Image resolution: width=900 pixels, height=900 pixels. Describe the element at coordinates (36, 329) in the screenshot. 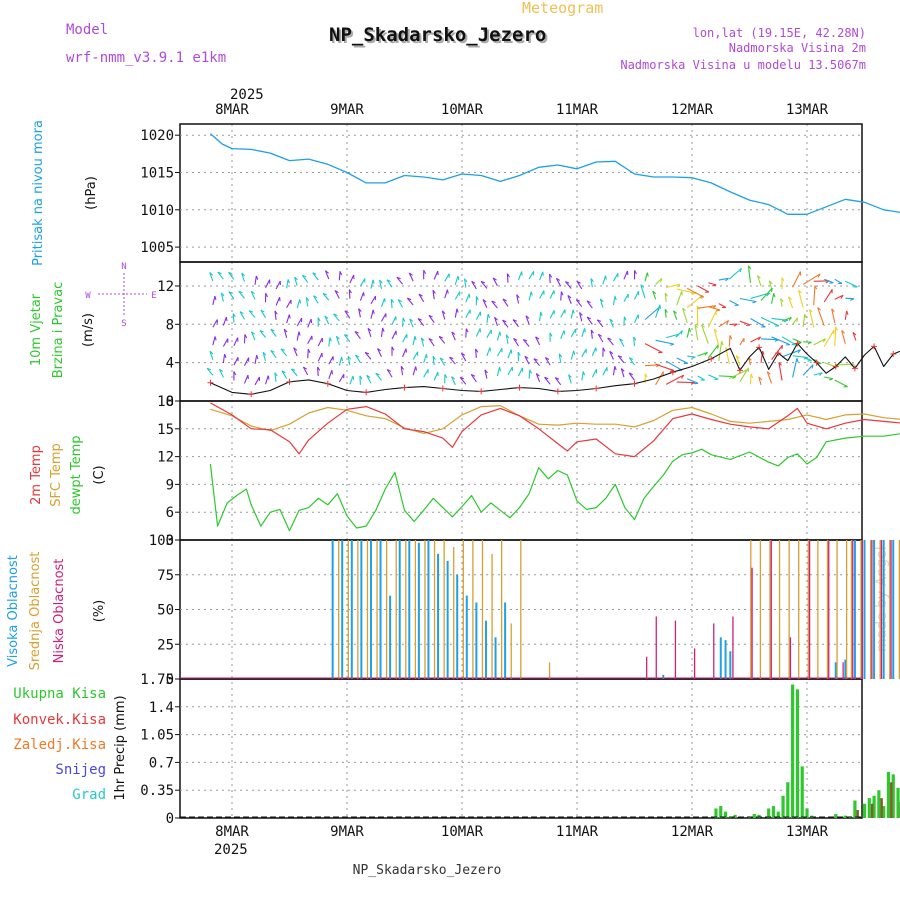

I see `wind-caption-1: 10m Vjetar` at that location.